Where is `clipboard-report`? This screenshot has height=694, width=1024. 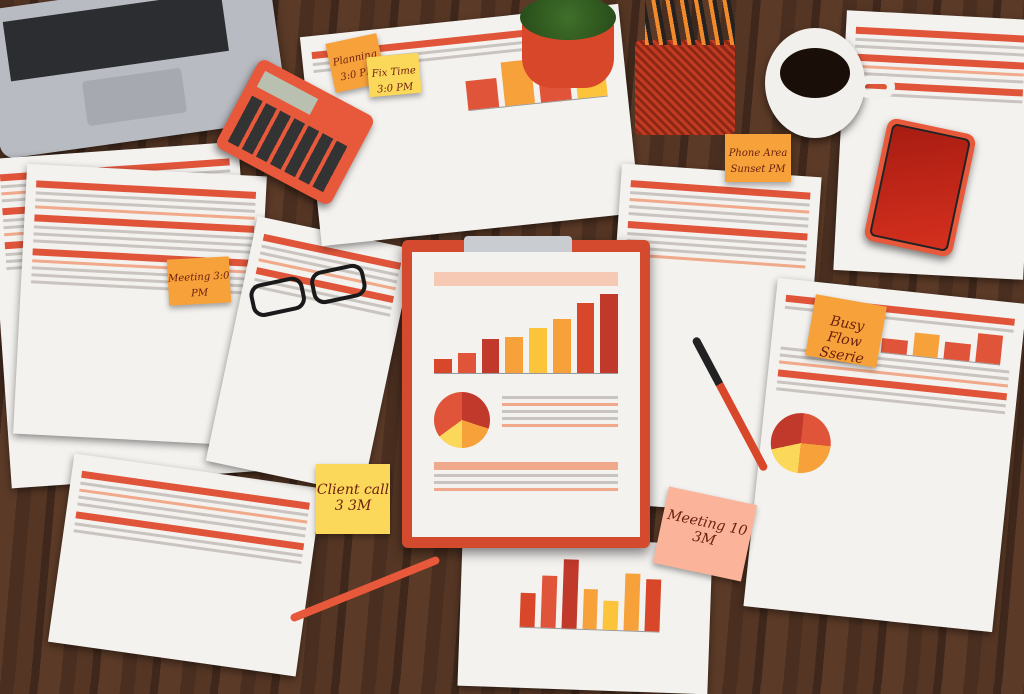
clipboard-report is located at coordinates (526, 394).